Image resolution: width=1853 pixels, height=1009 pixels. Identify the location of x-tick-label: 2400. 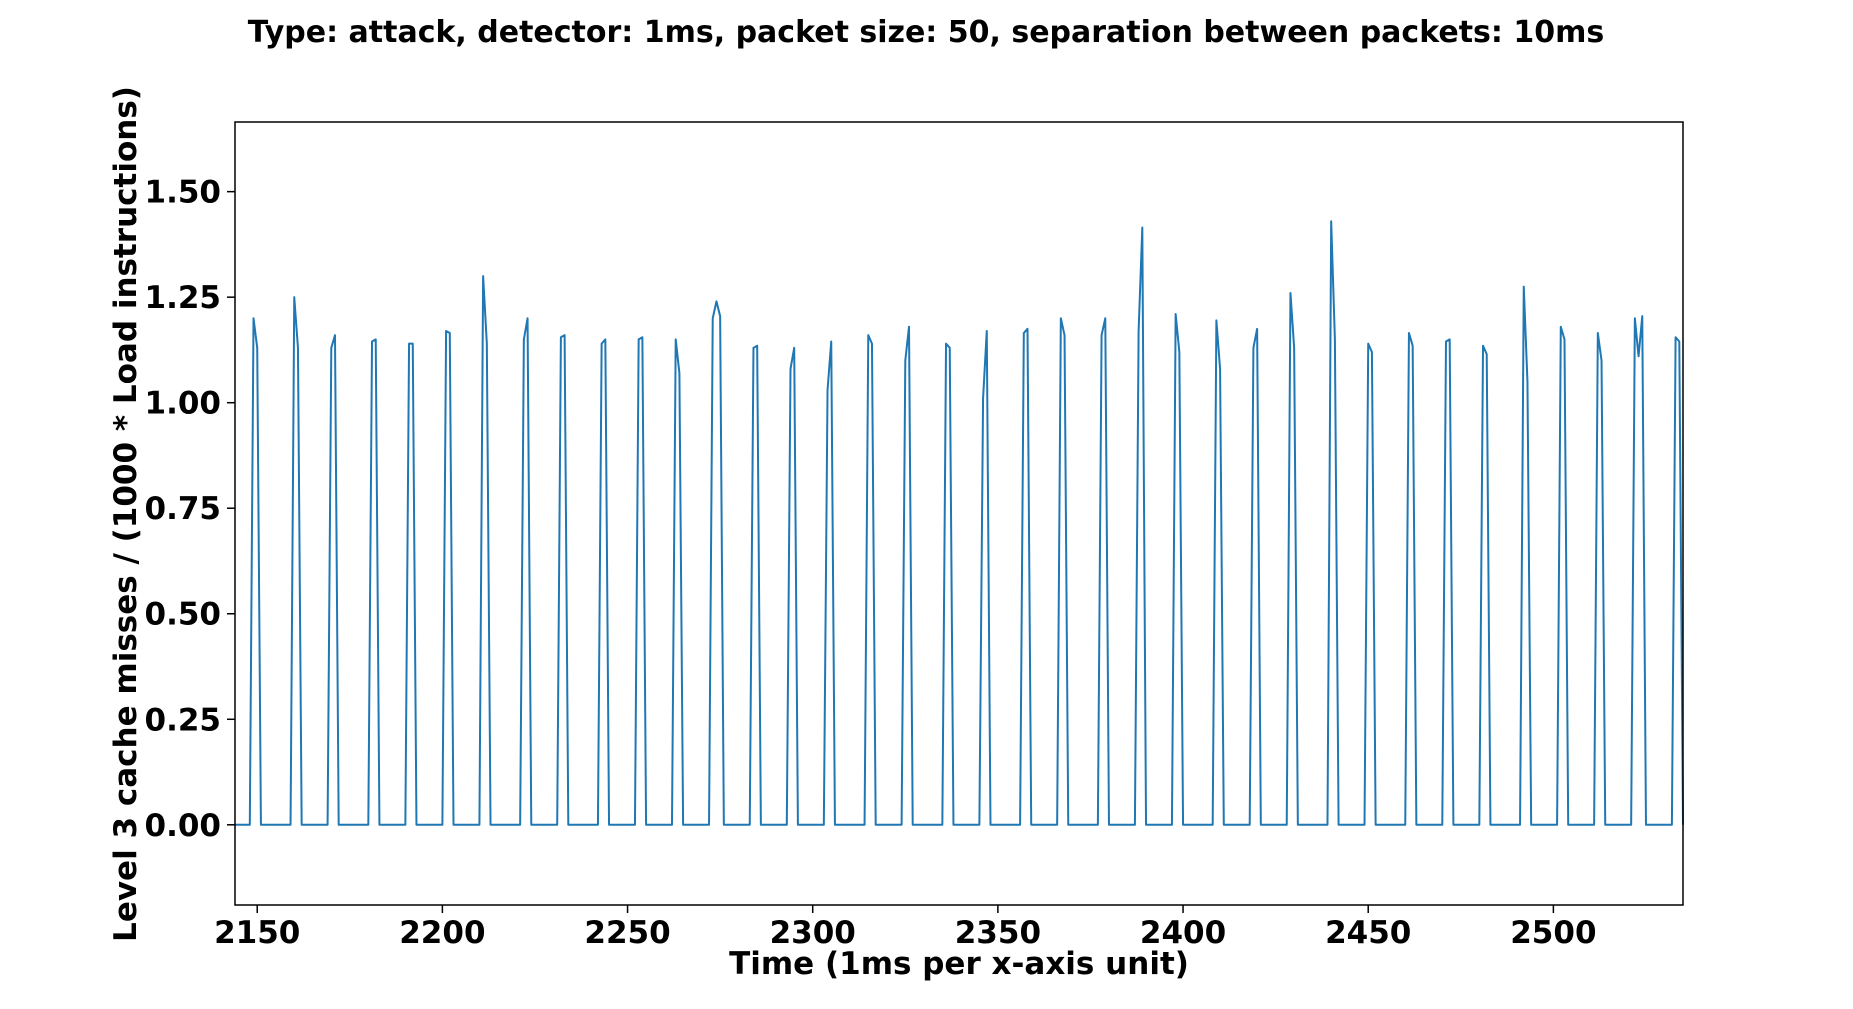
(1183, 933).